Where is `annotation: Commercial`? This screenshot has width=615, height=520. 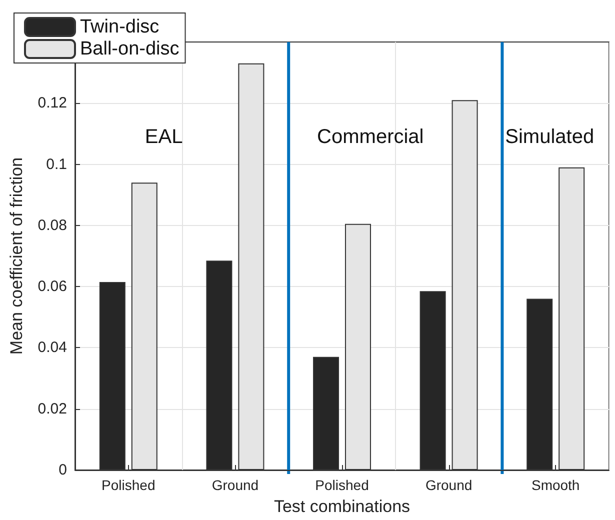
annotation: Commercial is located at coordinates (370, 137).